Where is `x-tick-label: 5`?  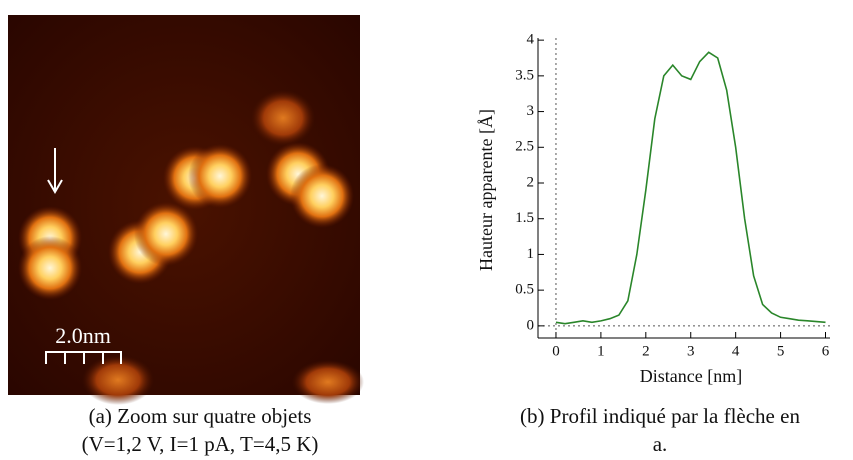
x-tick-label: 5 is located at coordinates (781, 351).